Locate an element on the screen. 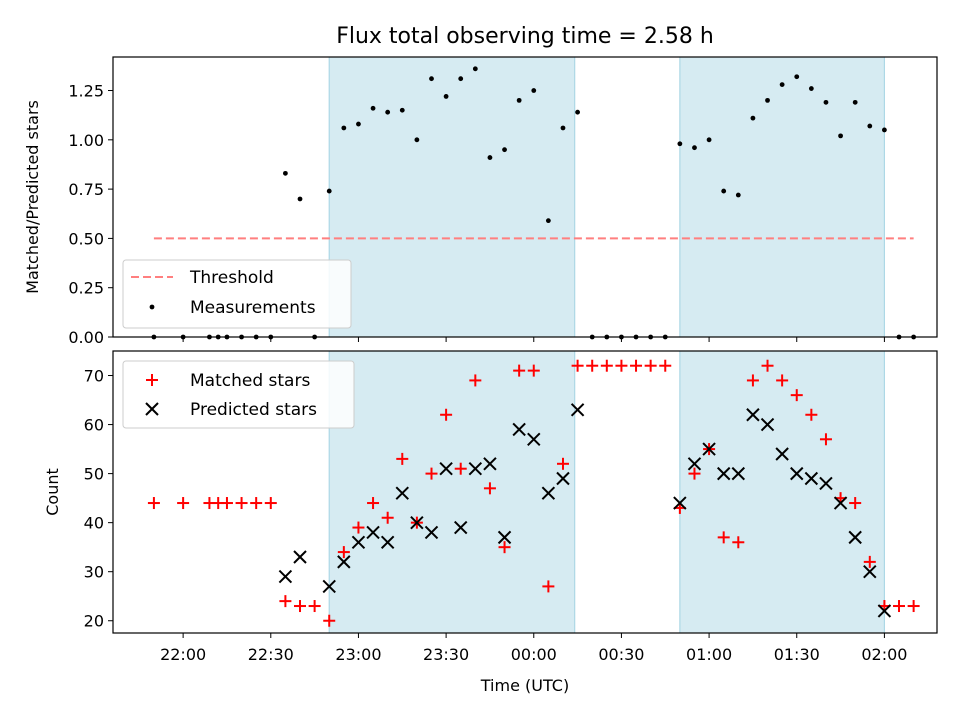  y-tick-label: 30 is located at coordinates (94, 572).